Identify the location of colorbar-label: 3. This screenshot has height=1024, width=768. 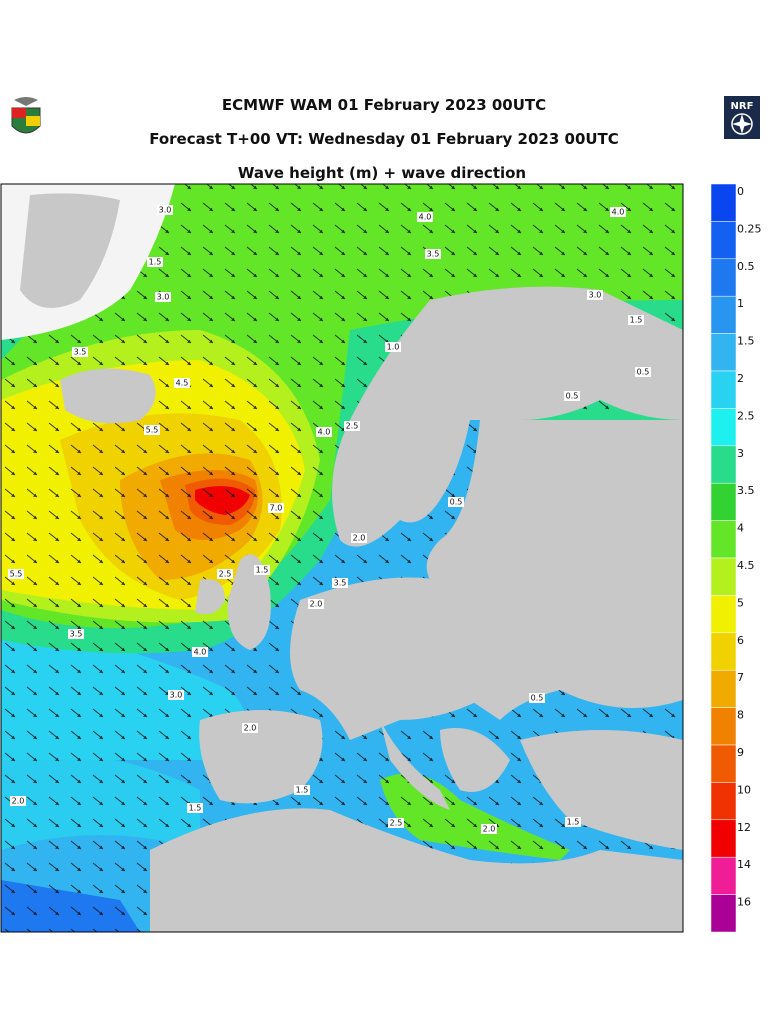
(740, 453).